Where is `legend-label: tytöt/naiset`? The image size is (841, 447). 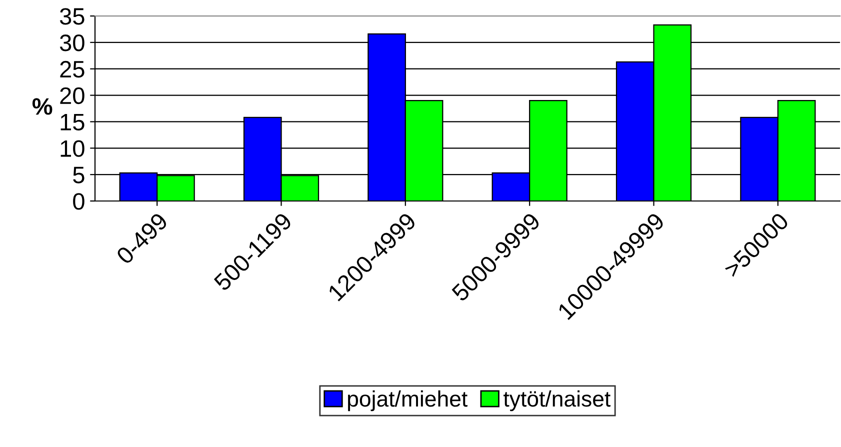
legend-label: tytöt/naiset is located at coordinates (557, 401).